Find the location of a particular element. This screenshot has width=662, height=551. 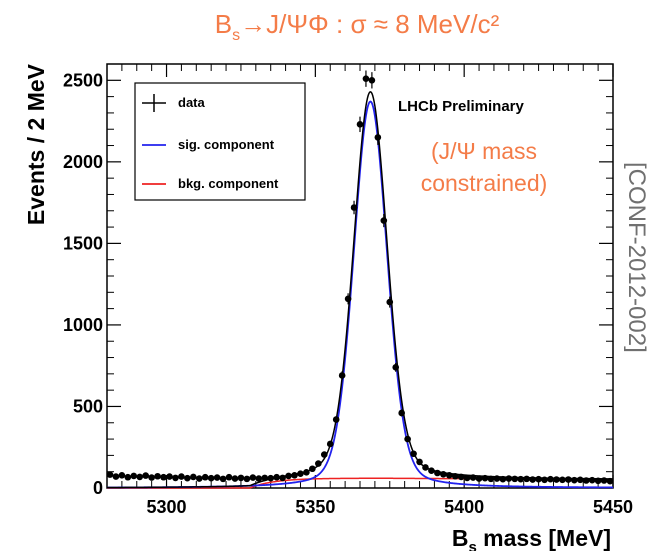

legend-item-background: bkg. component is located at coordinates (210, 183).